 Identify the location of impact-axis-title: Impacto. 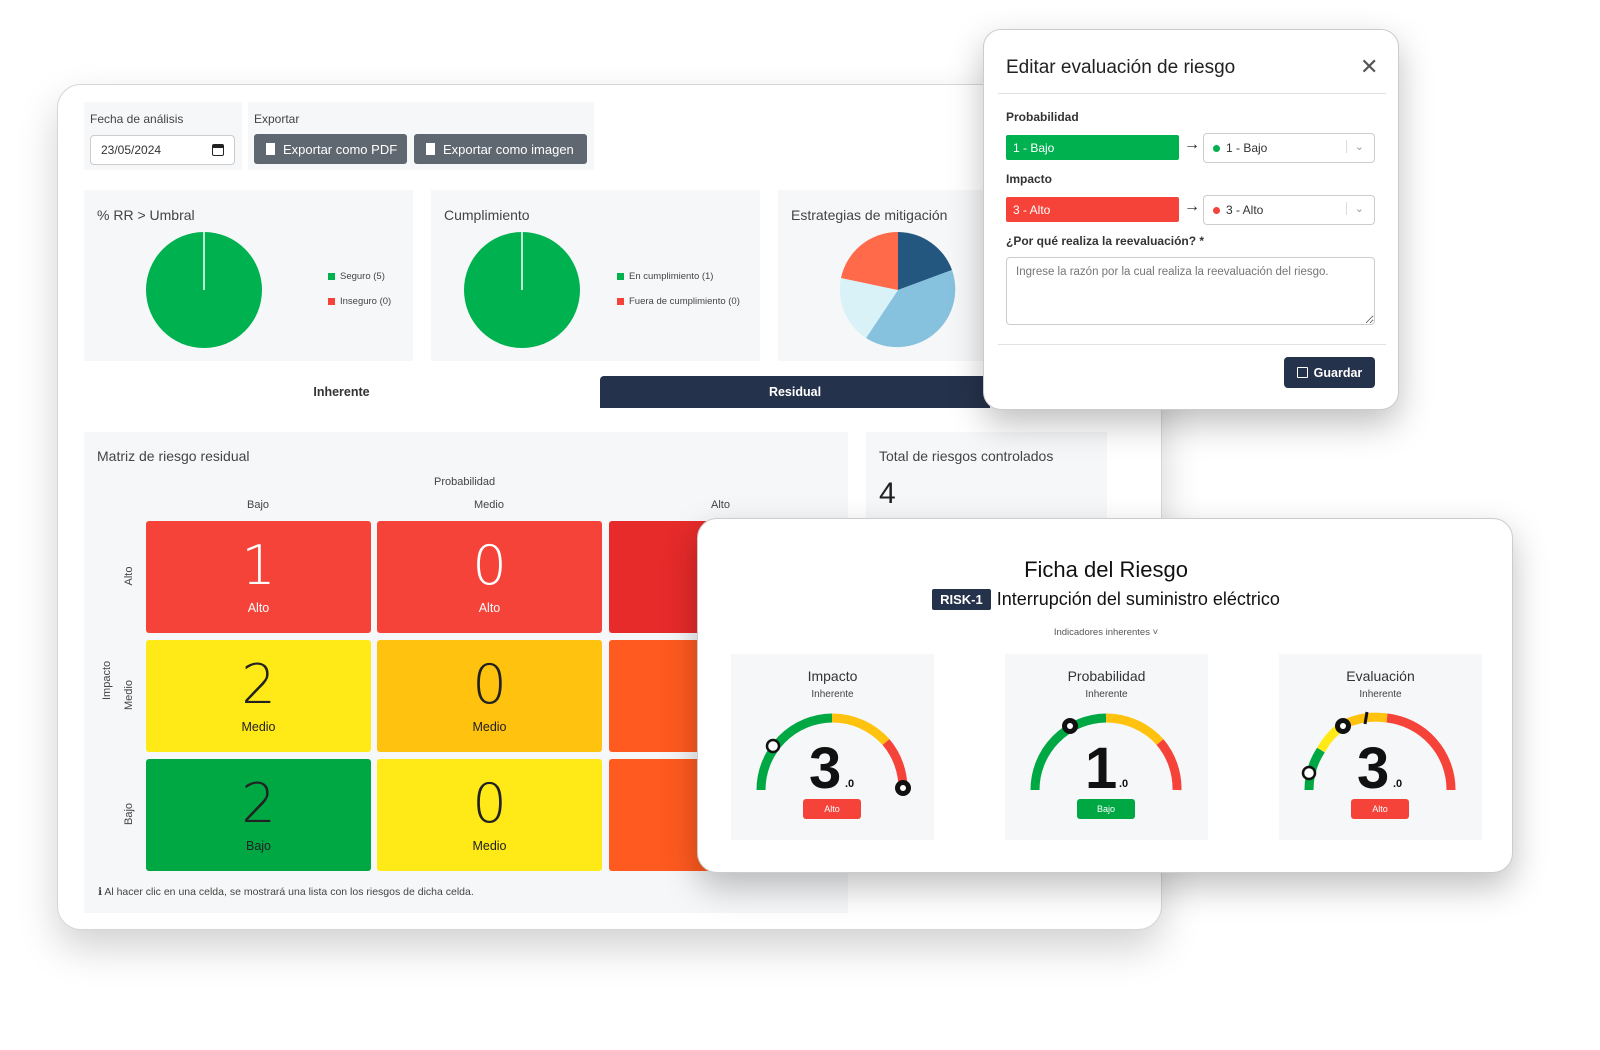
(107, 680).